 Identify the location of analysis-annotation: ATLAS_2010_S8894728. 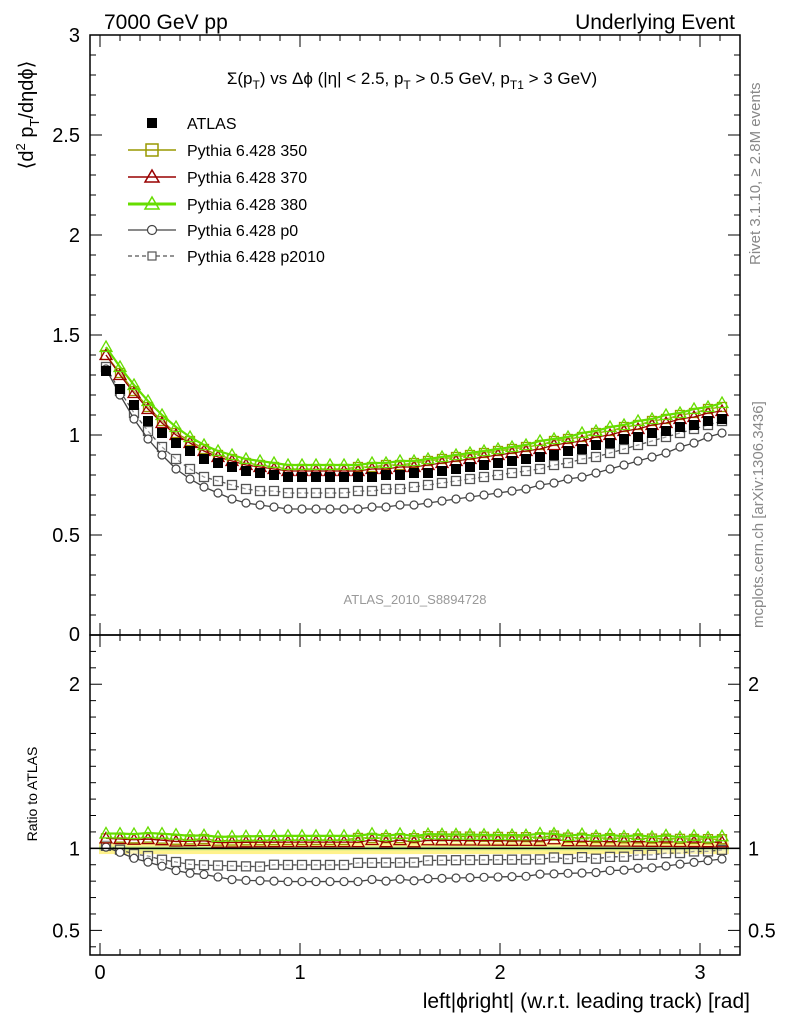
(415, 599).